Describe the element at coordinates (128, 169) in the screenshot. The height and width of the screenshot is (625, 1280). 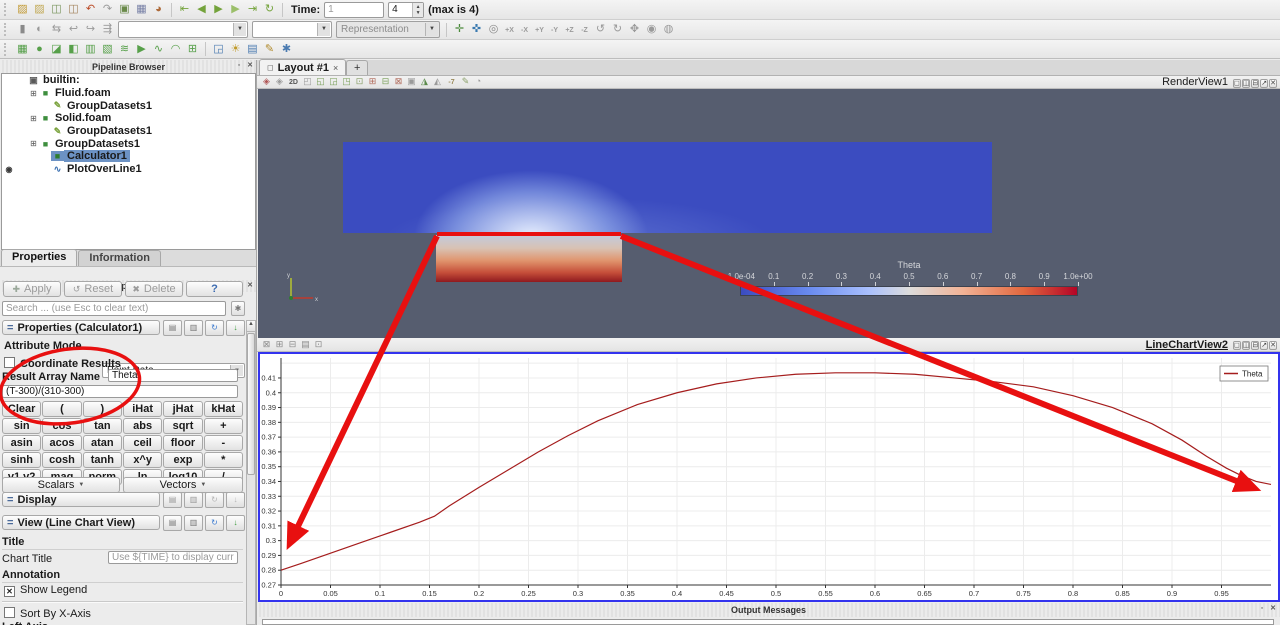
I see `pipeline-item-plotoverline1: ◉ ∿ PlotOverLine1` at that location.